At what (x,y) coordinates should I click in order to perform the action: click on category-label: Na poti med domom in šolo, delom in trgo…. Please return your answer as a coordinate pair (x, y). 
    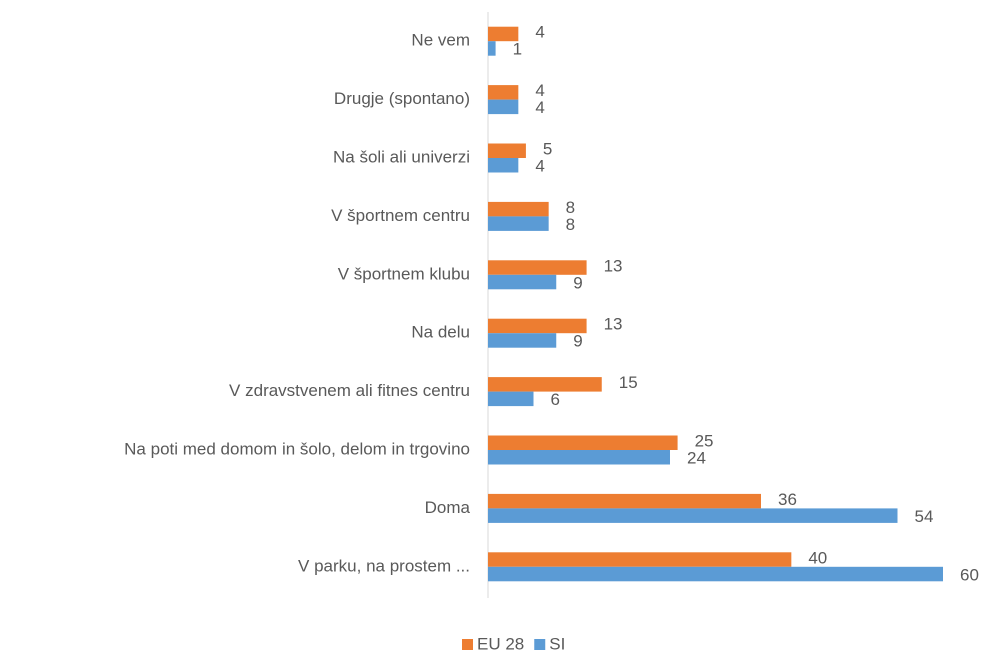
    Looking at the image, I should click on (297, 448).